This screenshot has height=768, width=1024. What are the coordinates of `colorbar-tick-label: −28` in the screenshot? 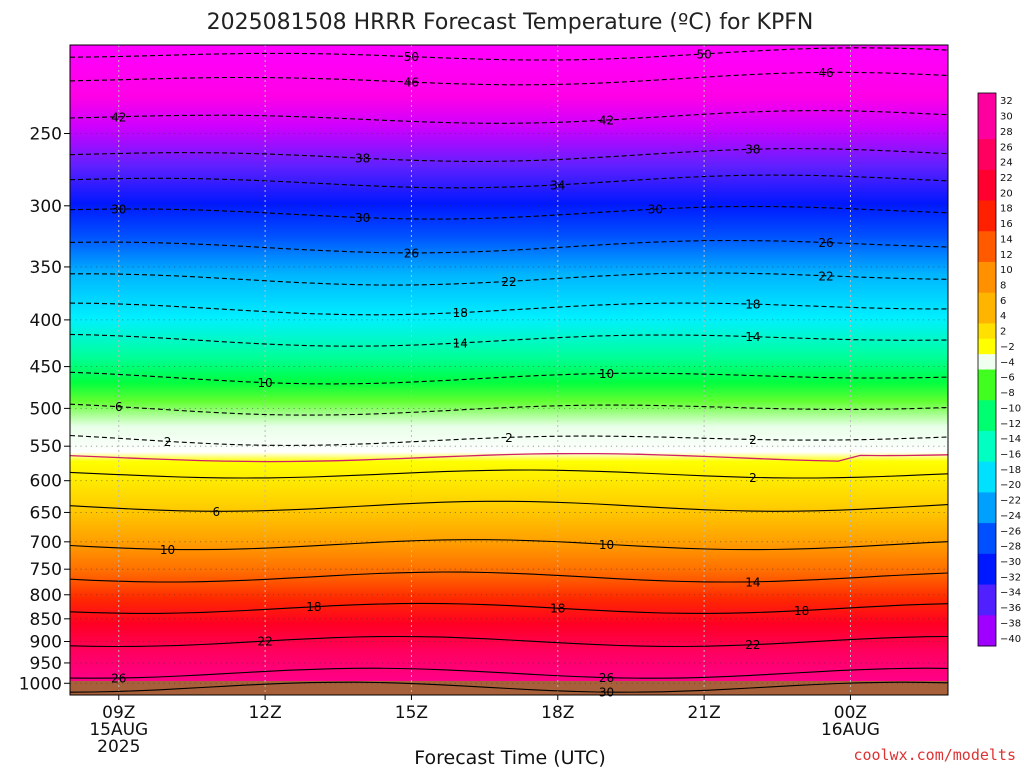 It's located at (1010, 547).